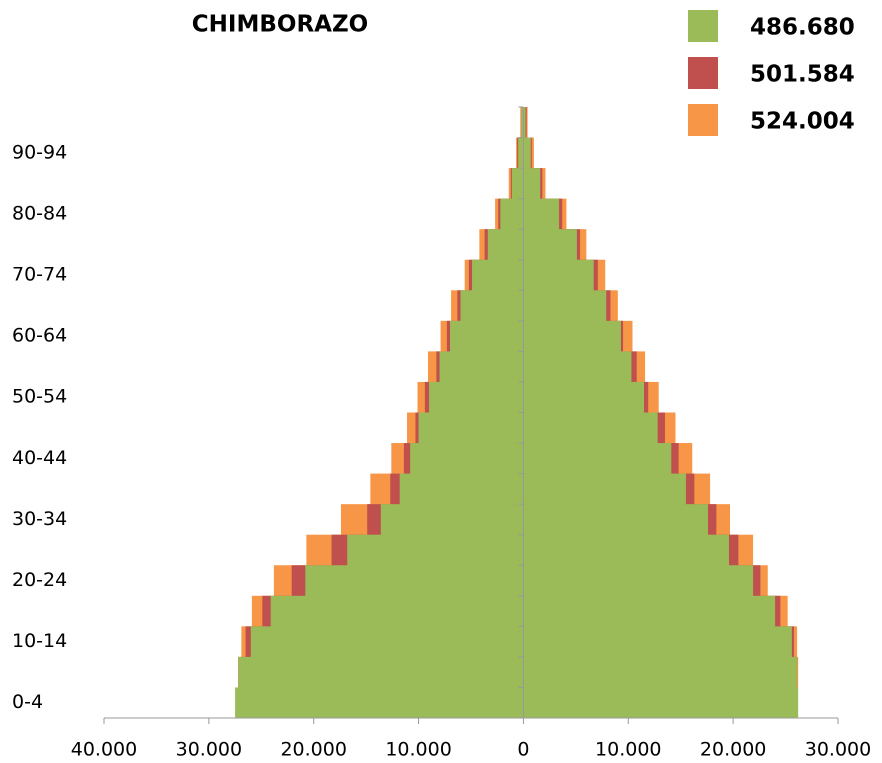  I want to click on legend-label: 486.680, so click(802, 28).